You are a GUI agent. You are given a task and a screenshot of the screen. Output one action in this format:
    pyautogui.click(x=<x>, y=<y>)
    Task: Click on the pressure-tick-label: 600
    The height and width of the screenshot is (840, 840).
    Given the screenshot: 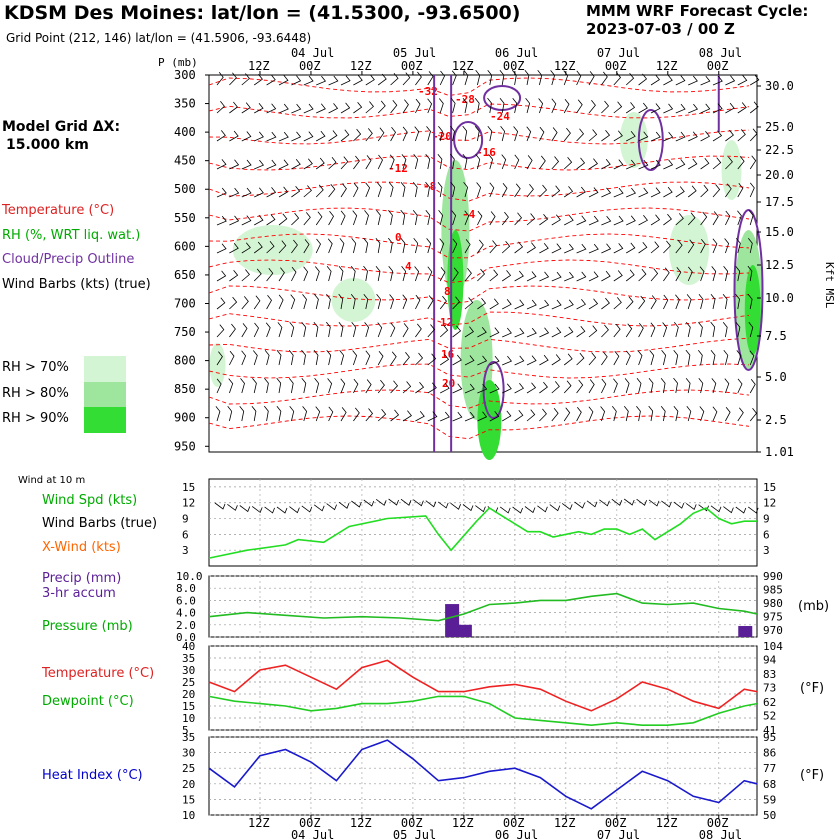 What is the action you would take?
    pyautogui.click(x=185, y=246)
    